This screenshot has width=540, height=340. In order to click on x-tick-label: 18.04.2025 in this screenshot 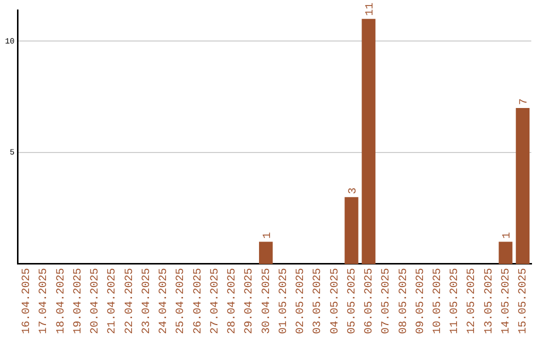, I will do `click(61, 301)`.